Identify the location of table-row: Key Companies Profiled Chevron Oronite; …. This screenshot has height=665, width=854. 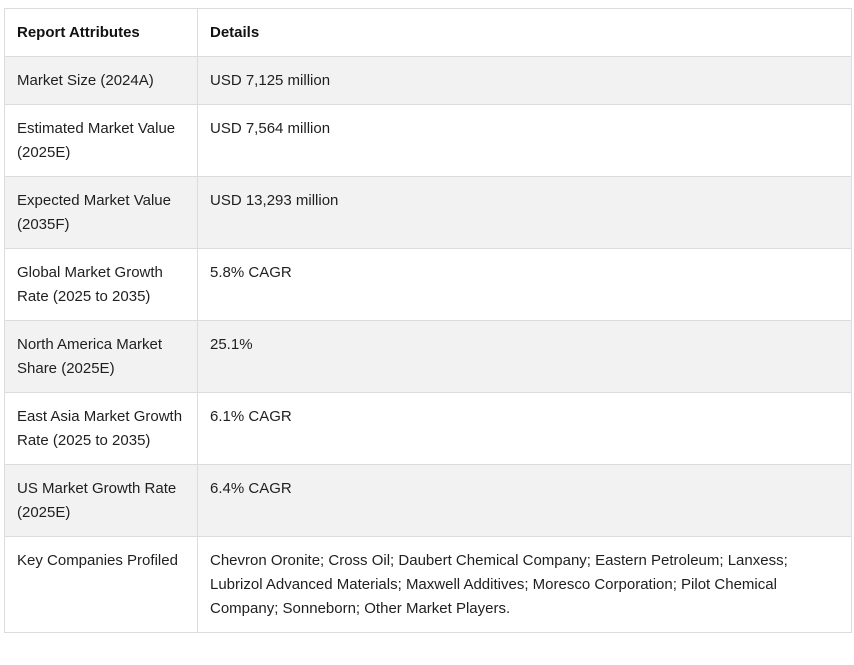
(428, 584).